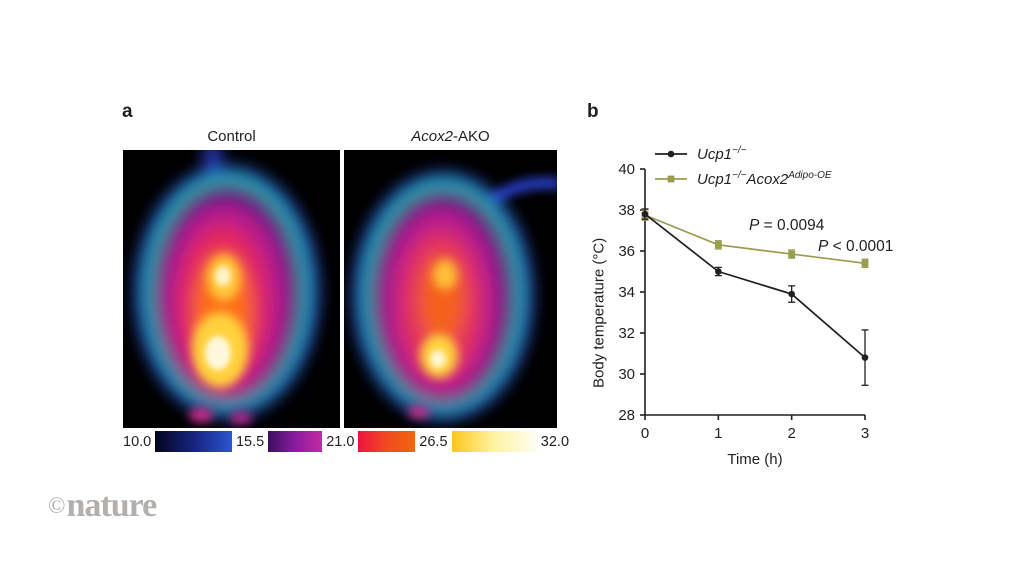 Image resolution: width=1024 pixels, height=576 pixels. What do you see at coordinates (791, 433) in the screenshot?
I see `x-tick-label: 2` at bounding box center [791, 433].